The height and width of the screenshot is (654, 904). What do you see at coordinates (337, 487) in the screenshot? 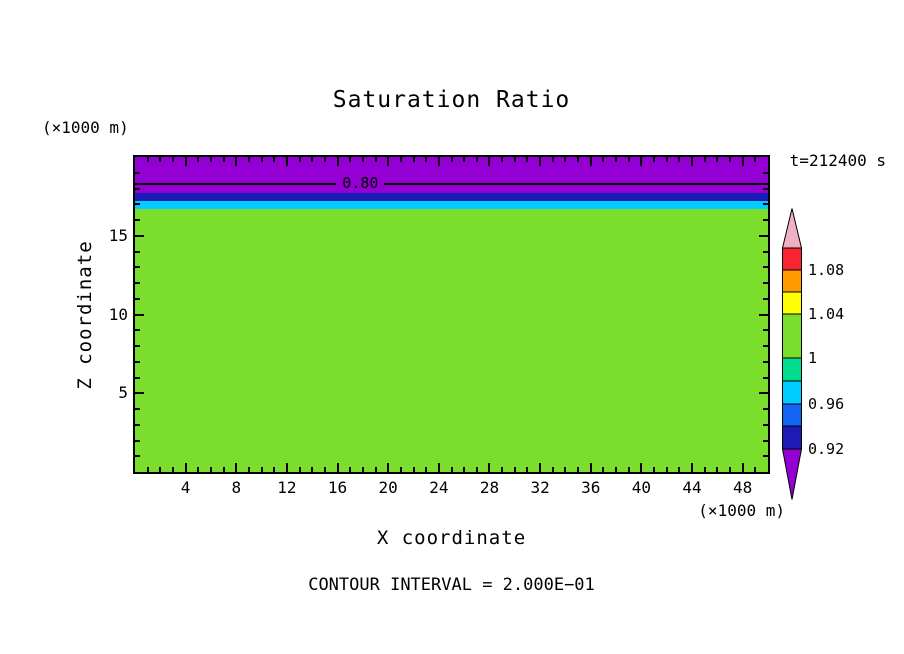
I see `x-tick-label: 16` at bounding box center [337, 487].